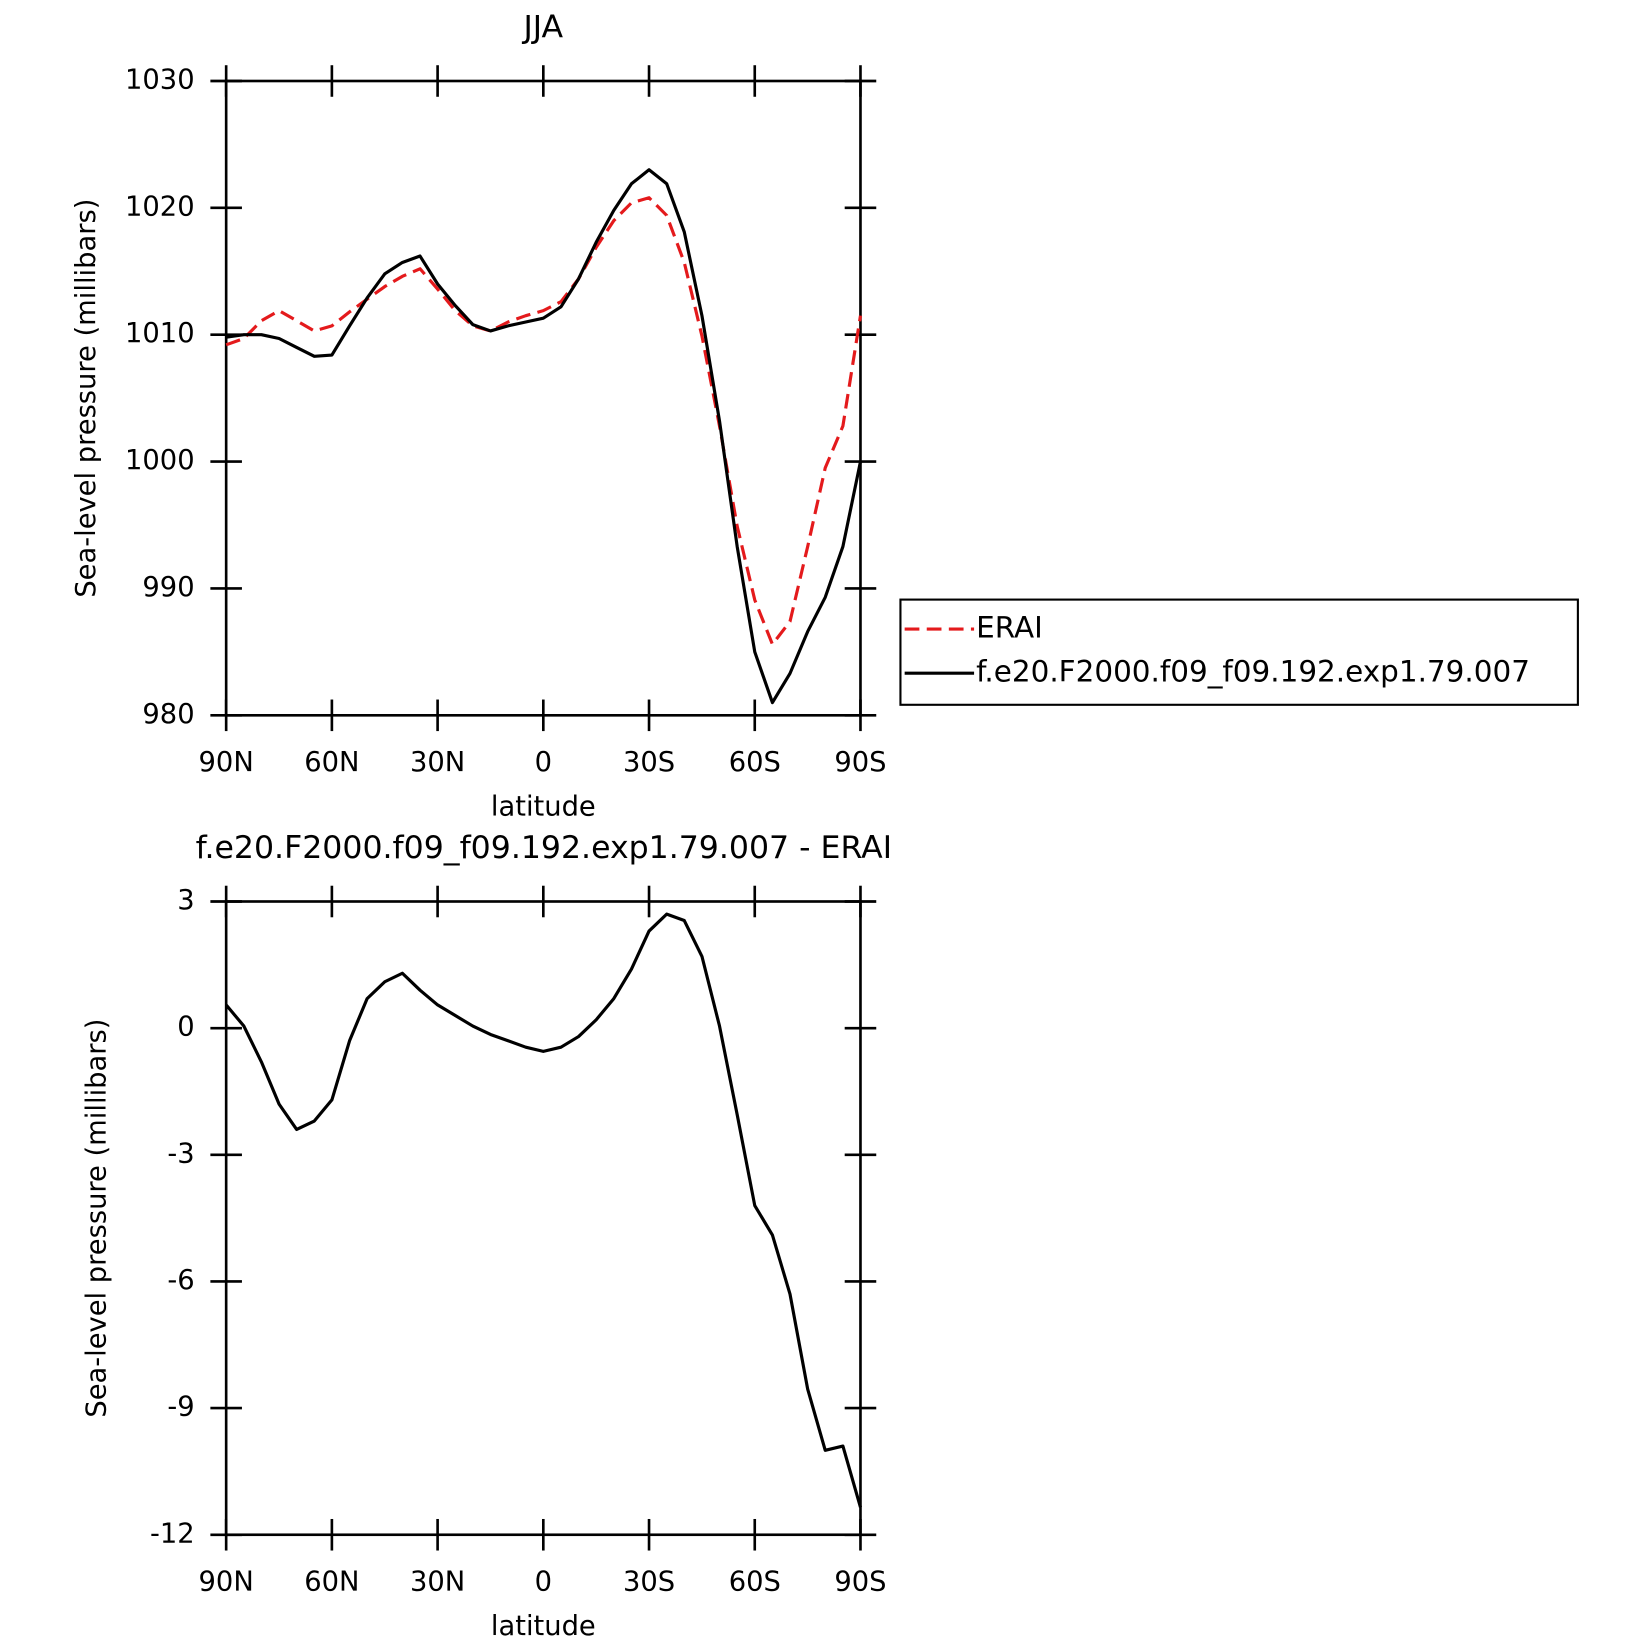 This screenshot has height=1645, width=1641. I want to click on y-tick-label: -6, so click(180, 1280).